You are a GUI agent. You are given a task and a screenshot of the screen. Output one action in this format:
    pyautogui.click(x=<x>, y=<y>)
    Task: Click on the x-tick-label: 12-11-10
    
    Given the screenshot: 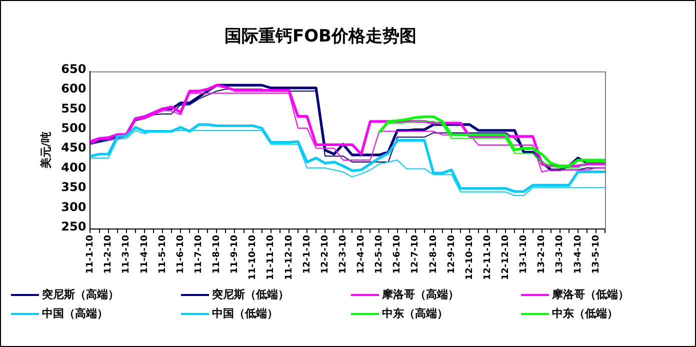 What is the action you would take?
    pyautogui.click(x=487, y=257)
    